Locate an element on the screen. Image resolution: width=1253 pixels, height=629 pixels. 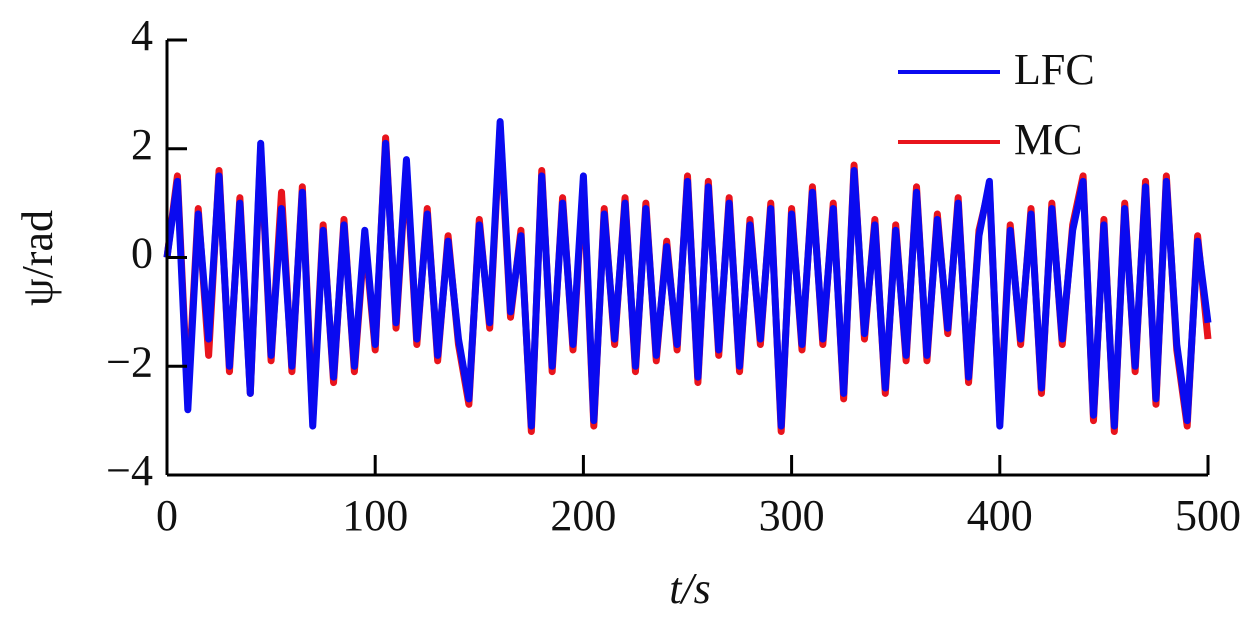
y-tick-label: 2 is located at coordinates (142, 144).